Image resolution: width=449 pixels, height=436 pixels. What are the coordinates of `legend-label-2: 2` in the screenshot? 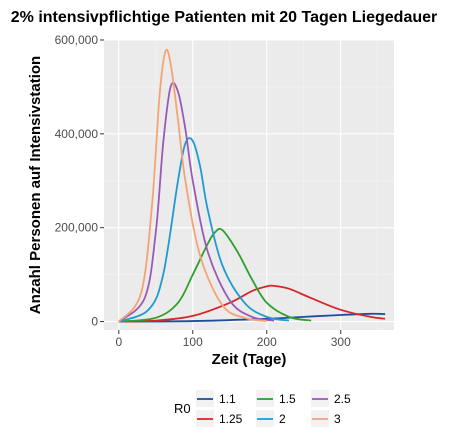 It's located at (282, 419).